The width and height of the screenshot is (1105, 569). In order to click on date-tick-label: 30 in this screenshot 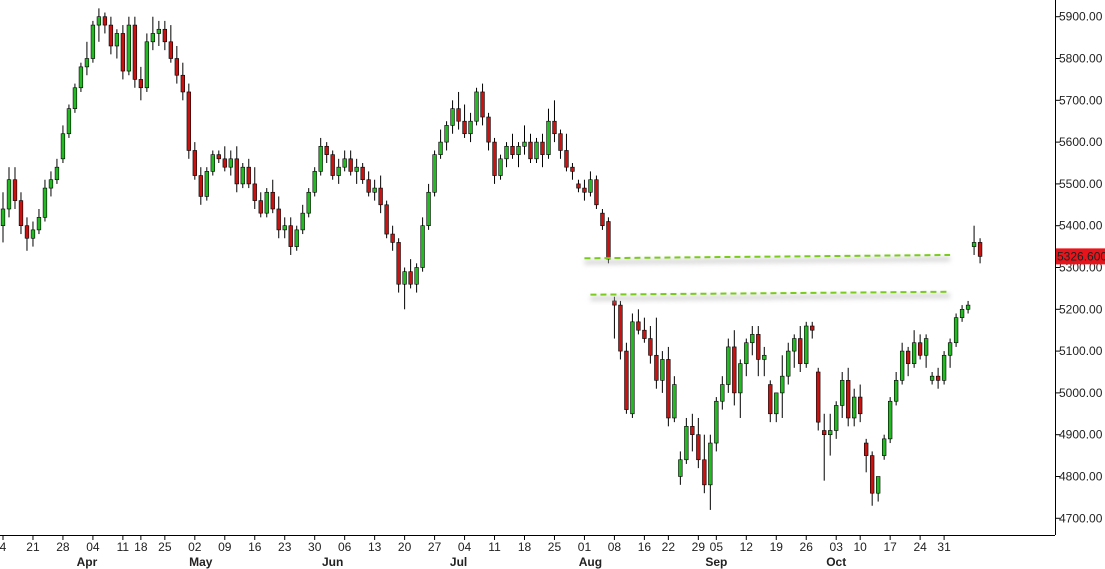, I will do `click(315, 547)`.